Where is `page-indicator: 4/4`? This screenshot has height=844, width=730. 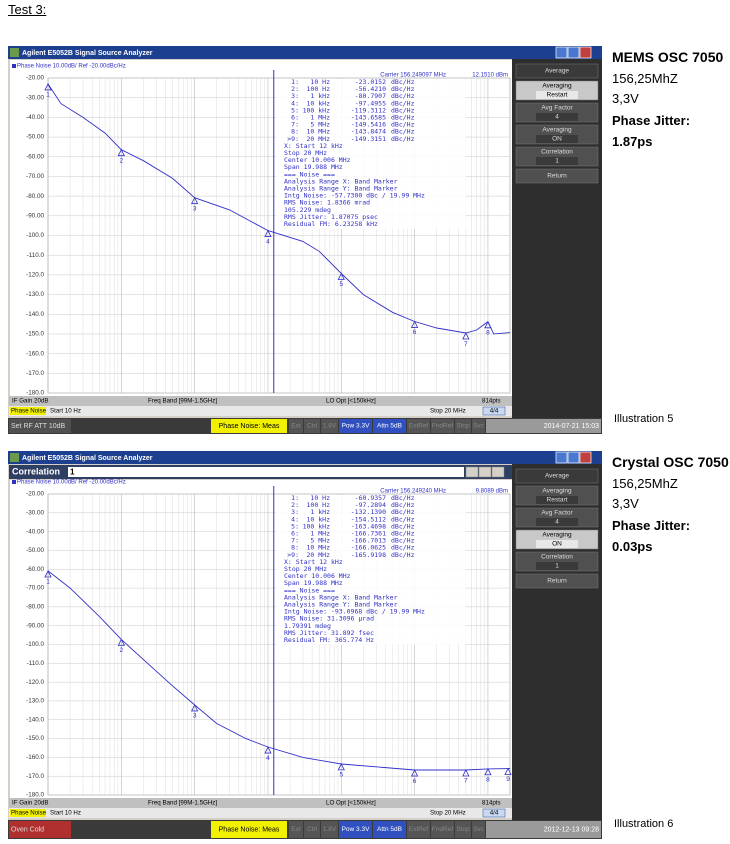 page-indicator: 4/4 is located at coordinates (494, 411).